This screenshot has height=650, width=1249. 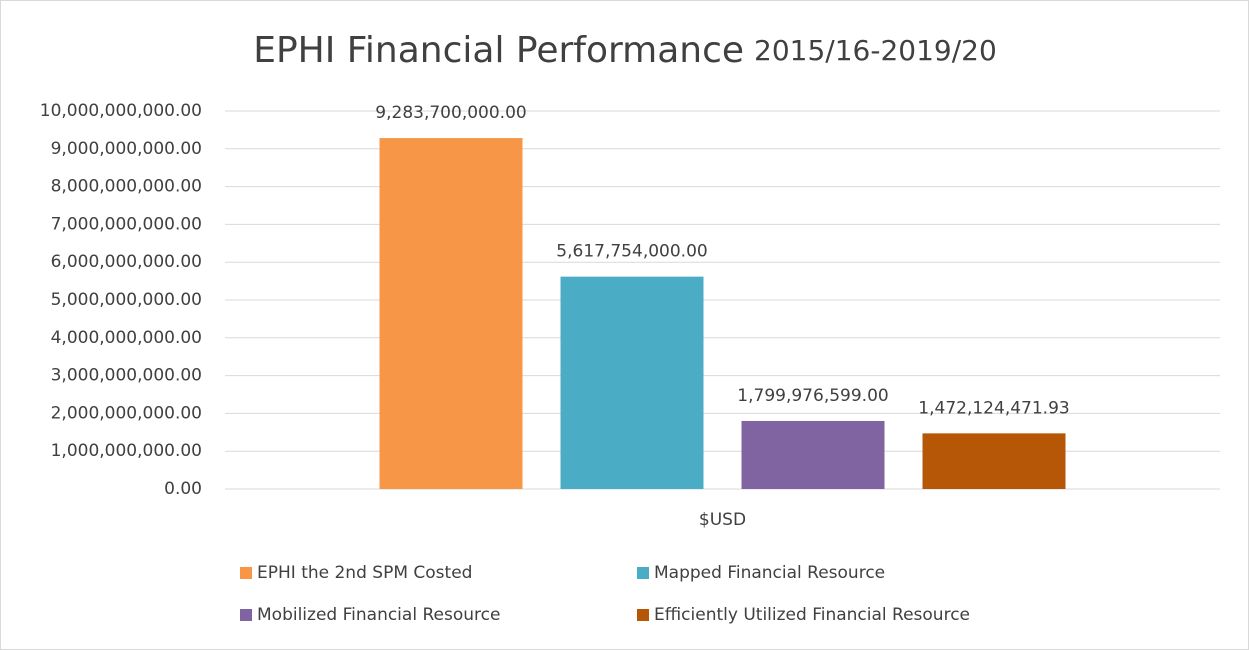 I want to click on chart-title: EPHI Financial Performance, so click(x=498, y=50).